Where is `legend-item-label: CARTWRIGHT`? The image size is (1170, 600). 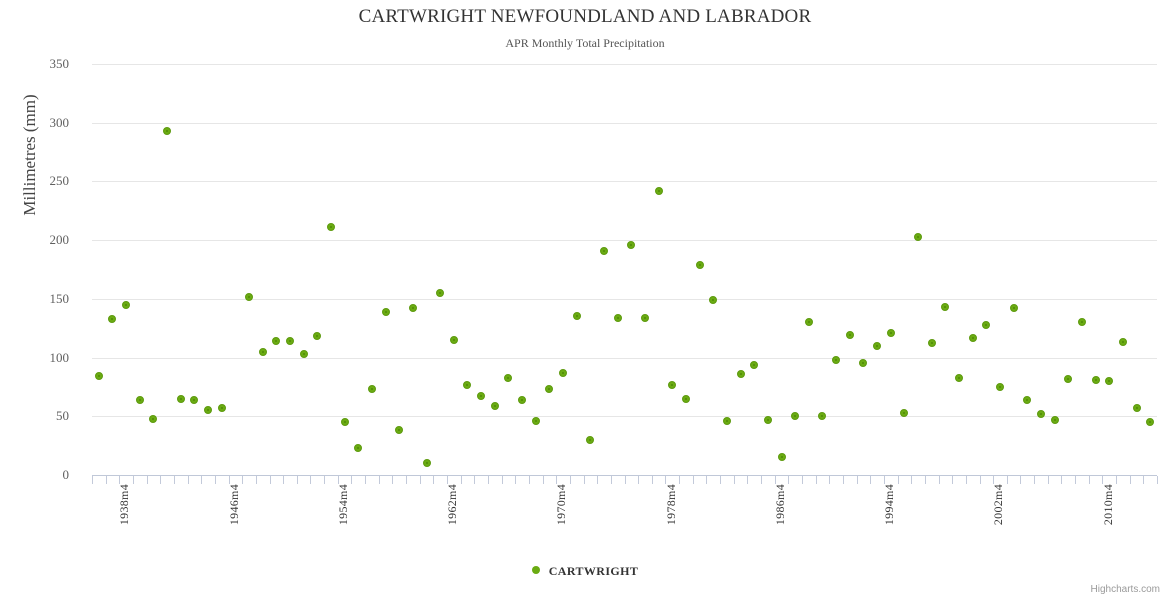 legend-item-label: CARTWRIGHT is located at coordinates (593, 570).